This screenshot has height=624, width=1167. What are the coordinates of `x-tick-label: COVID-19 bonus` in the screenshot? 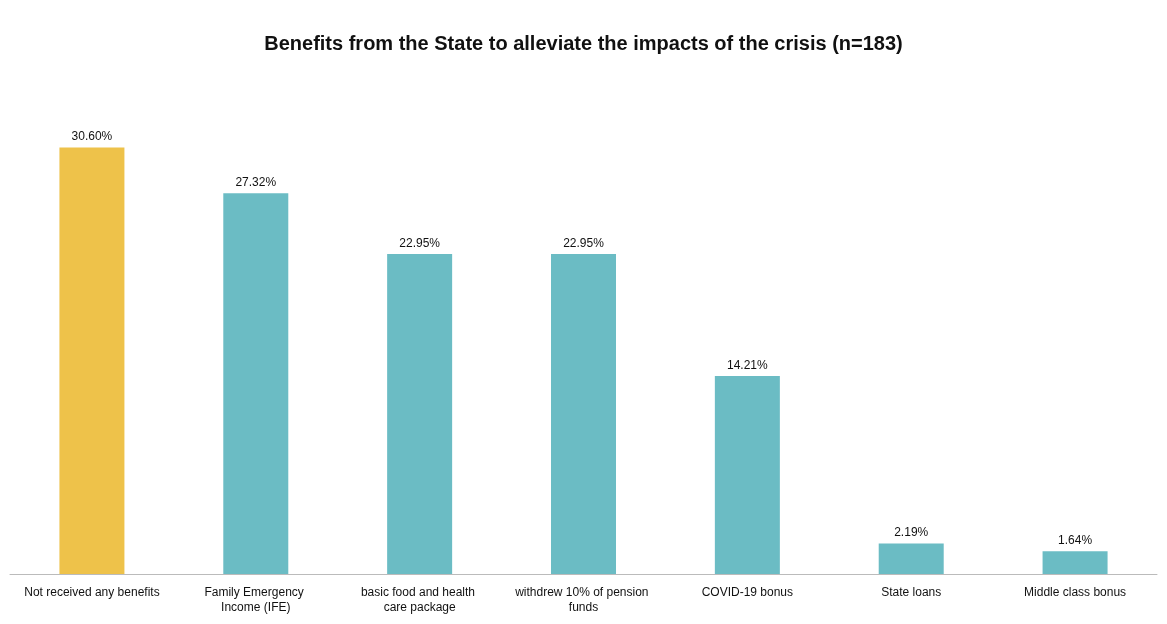 It's located at (747, 591).